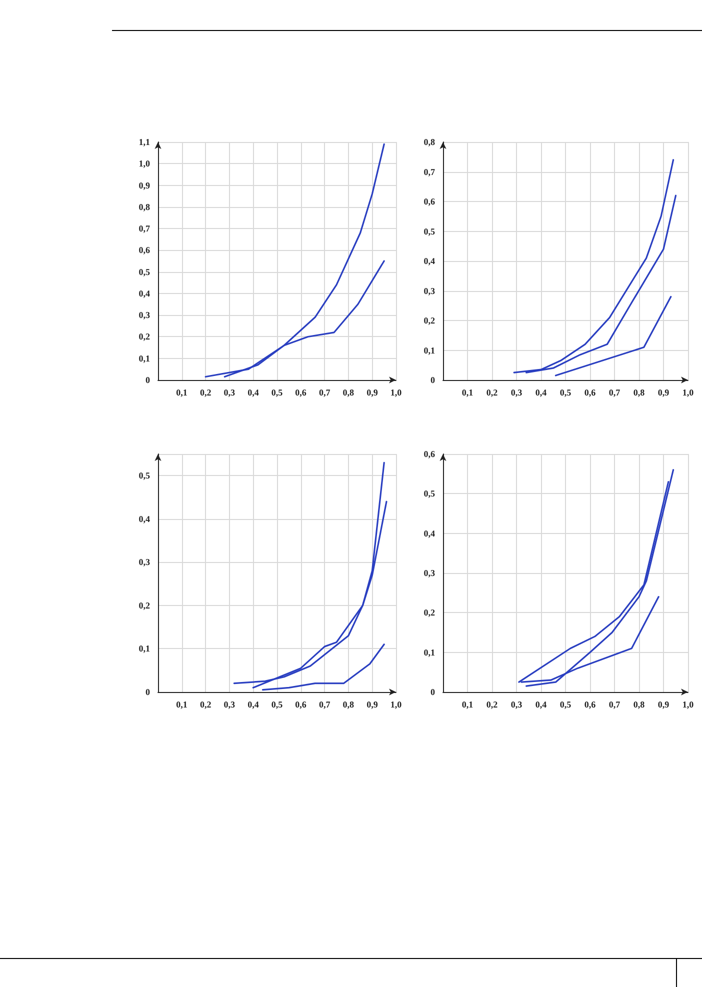 Image resolution: width=702 pixels, height=987 pixels. What do you see at coordinates (144, 185) in the screenshot?
I see `y-tick-label: 0,9` at bounding box center [144, 185].